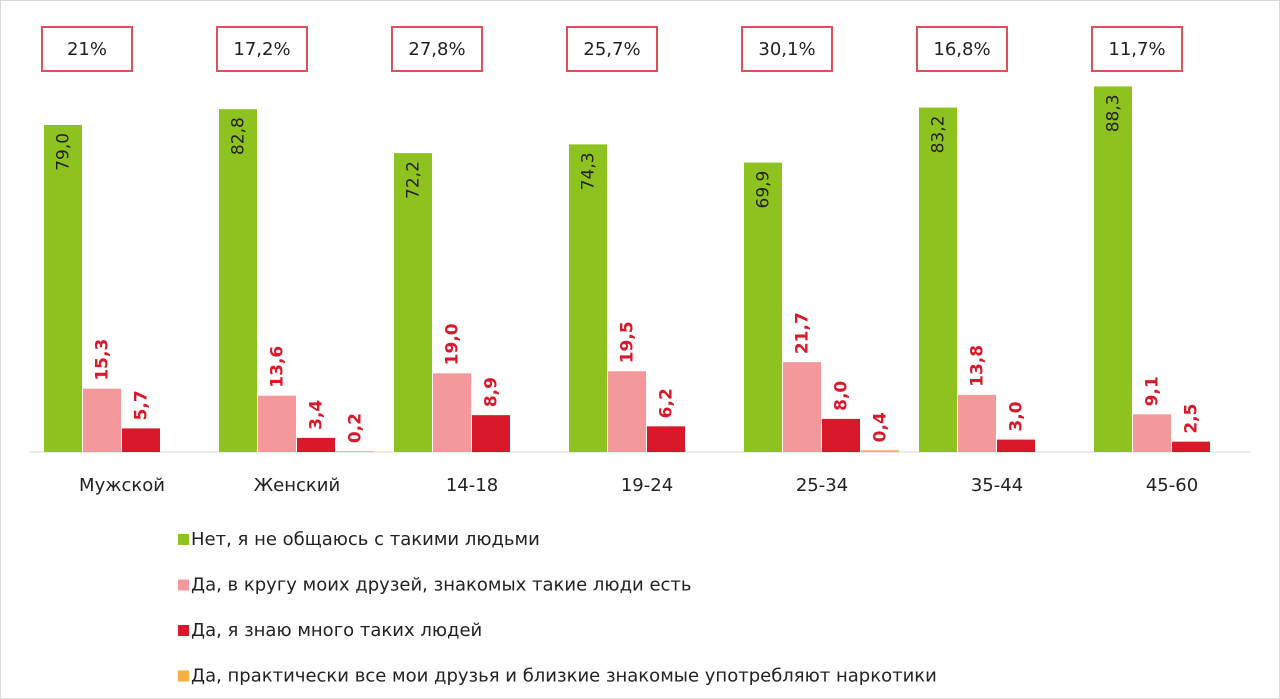 The height and width of the screenshot is (699, 1280). Describe the element at coordinates (278, 367) in the screenshot. I see `value-label: 13,6` at that location.